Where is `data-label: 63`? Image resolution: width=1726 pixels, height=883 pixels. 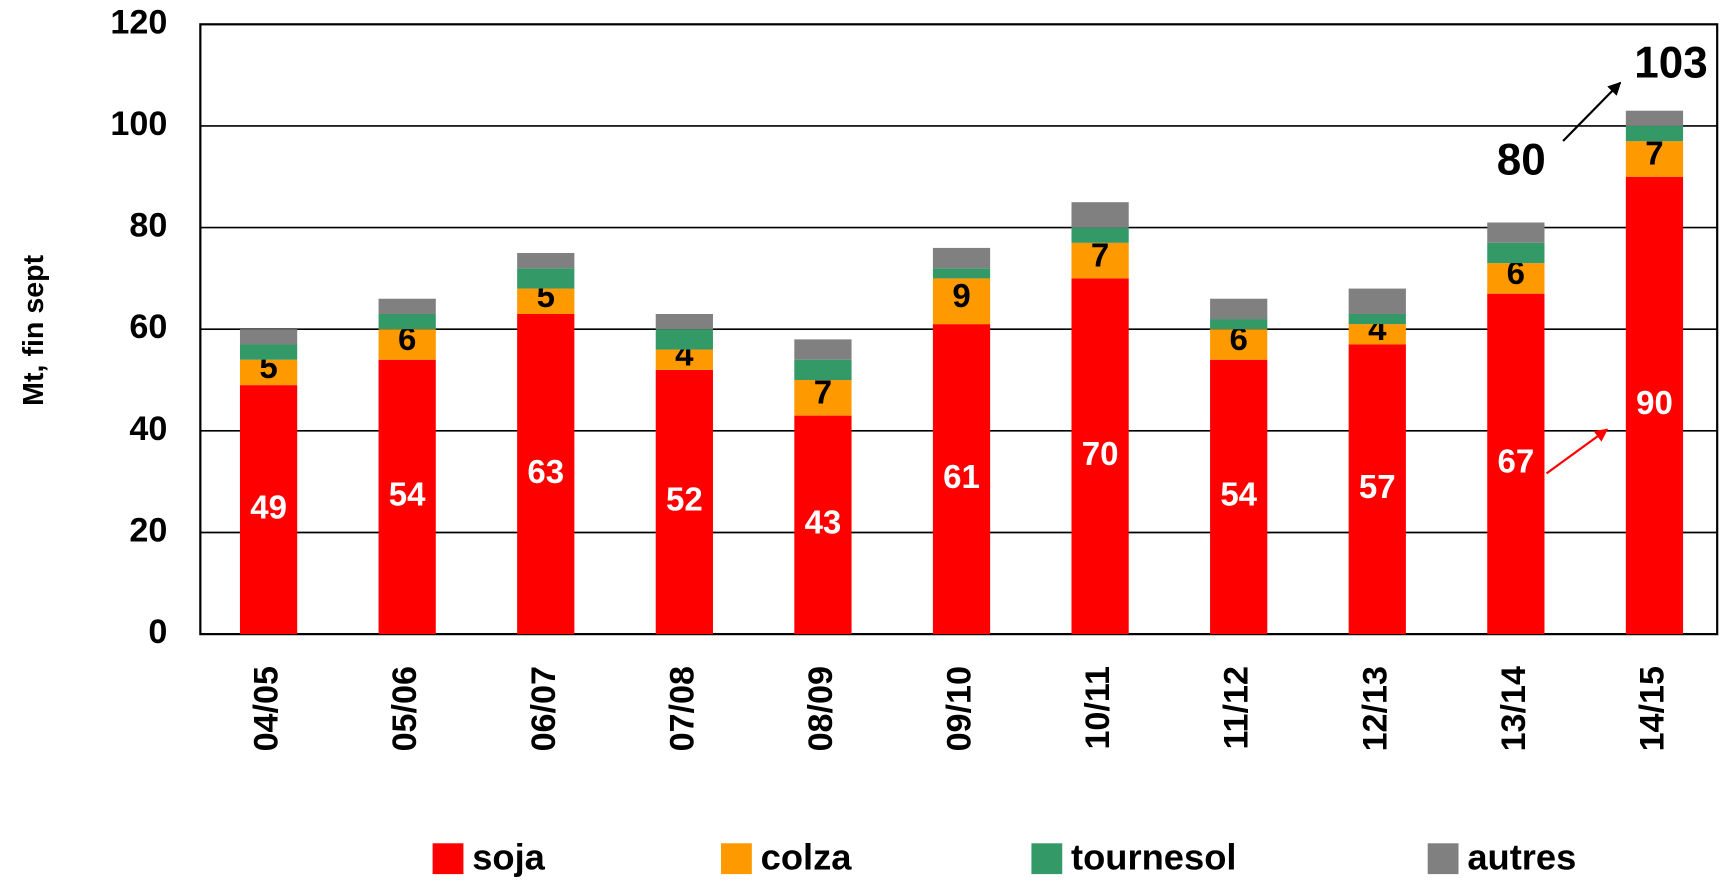
data-label: 63 is located at coordinates (545, 471).